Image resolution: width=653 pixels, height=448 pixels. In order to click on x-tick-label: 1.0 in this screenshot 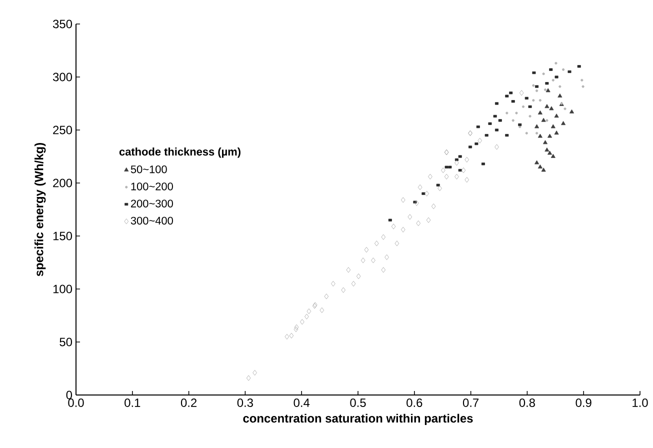, I will do `click(640, 402)`.